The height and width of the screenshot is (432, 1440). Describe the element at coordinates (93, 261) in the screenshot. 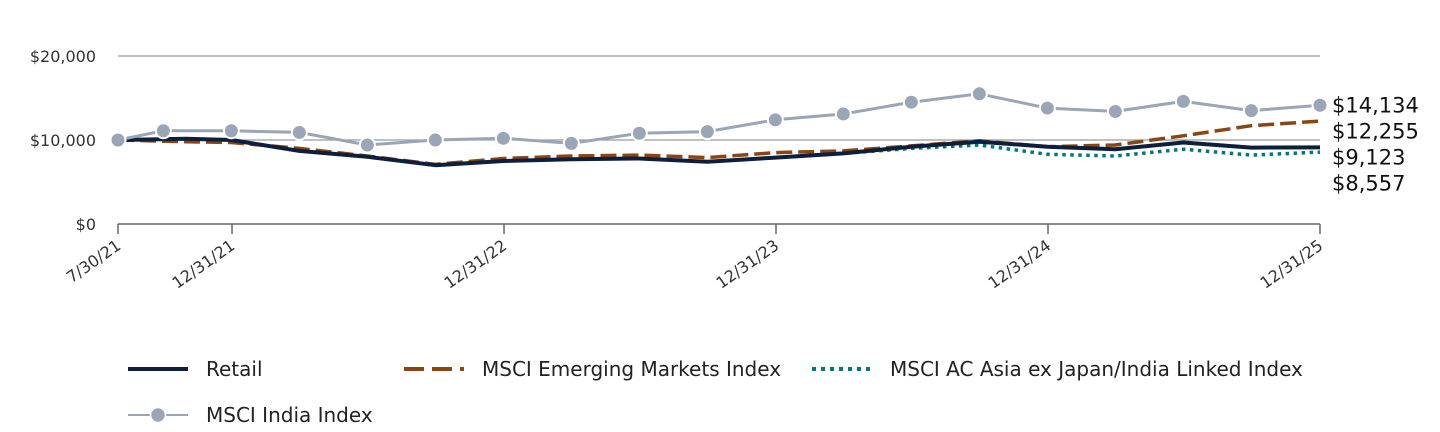

I see `x-tick-label: 7/30/21` at that location.